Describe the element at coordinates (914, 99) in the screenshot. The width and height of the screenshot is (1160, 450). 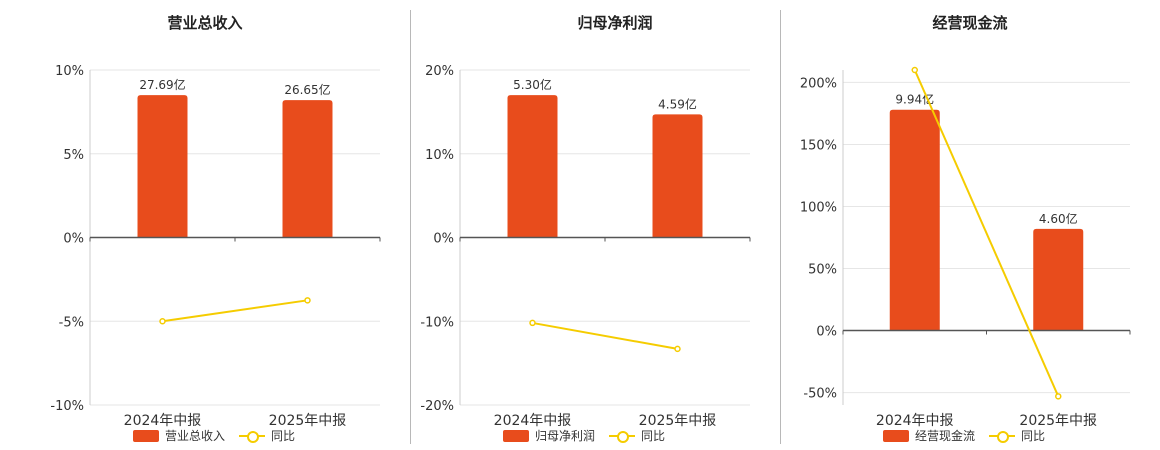
I see `bar-value-label: 9.94亿` at that location.